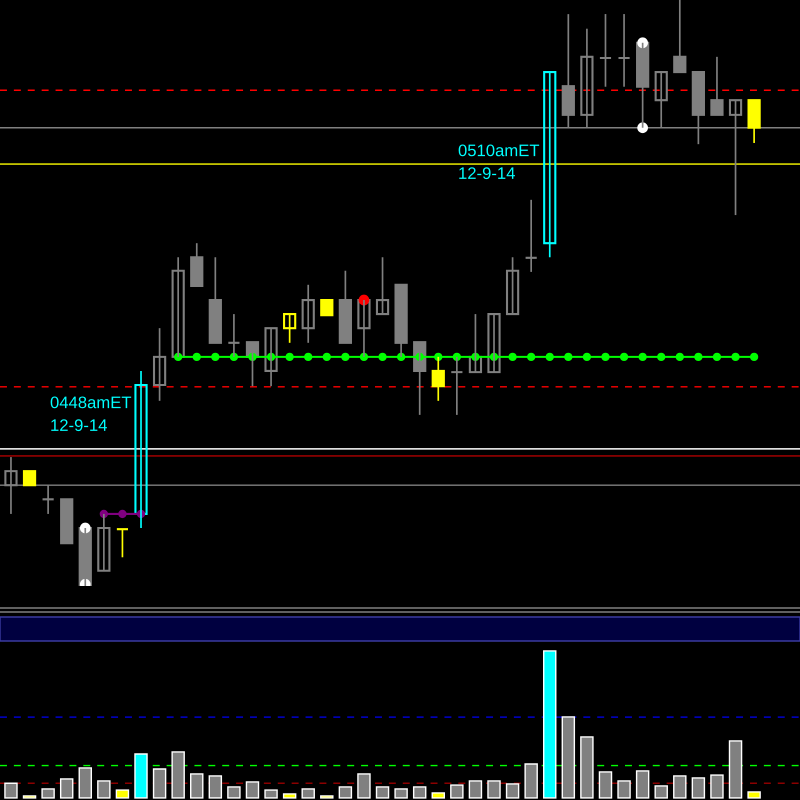 This screenshot has width=800, height=800. Describe the element at coordinates (499, 162) in the screenshot. I see `annotation: 0510amET 12-9-14` at that location.